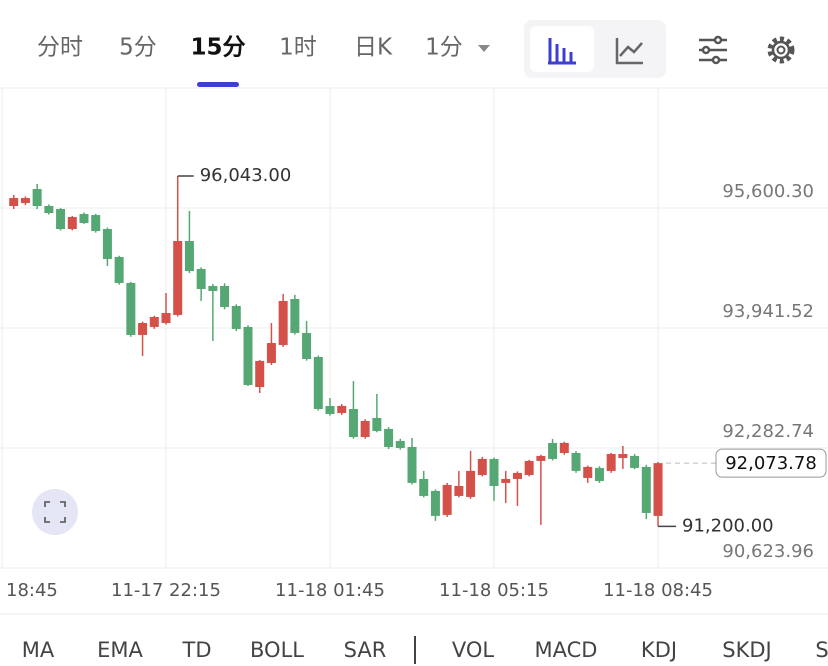 The height and width of the screenshot is (666, 828). I want to click on x-tick-label: 11-18 05:15, so click(494, 590).